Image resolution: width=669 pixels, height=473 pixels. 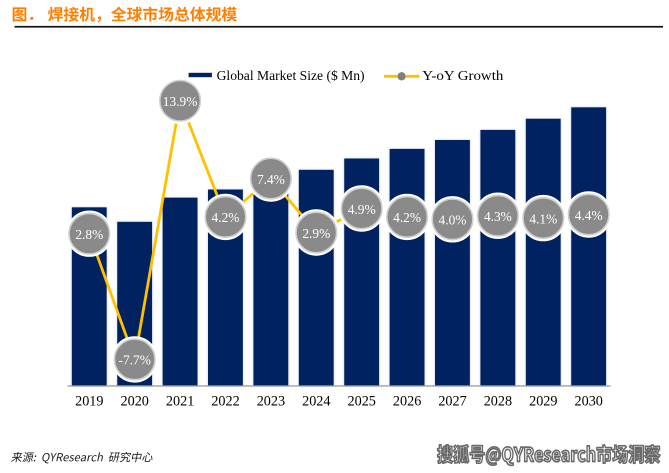 I want to click on svg-text: 2027, so click(x=452, y=401).